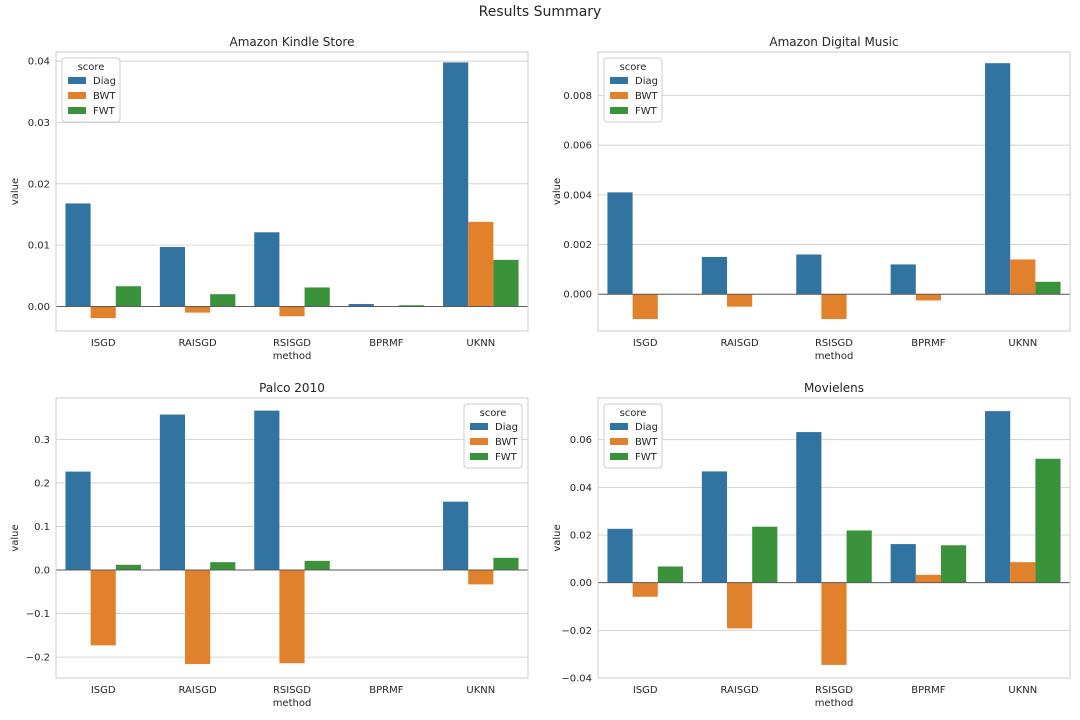  I want to click on y-tick-label: −0.04, so click(576, 679).